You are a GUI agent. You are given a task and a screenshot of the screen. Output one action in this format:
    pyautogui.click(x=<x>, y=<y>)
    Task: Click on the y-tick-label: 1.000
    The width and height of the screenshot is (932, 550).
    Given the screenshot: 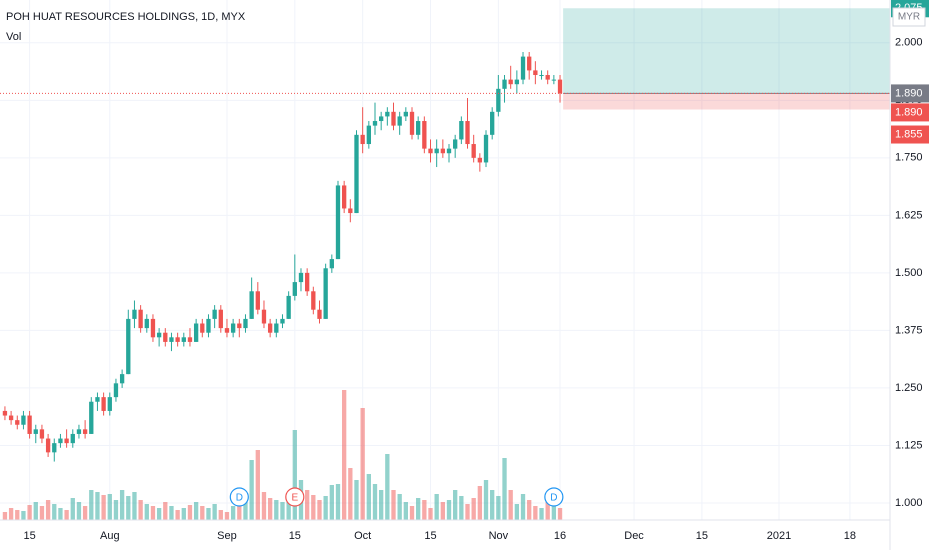 What is the action you would take?
    pyautogui.click(x=909, y=503)
    